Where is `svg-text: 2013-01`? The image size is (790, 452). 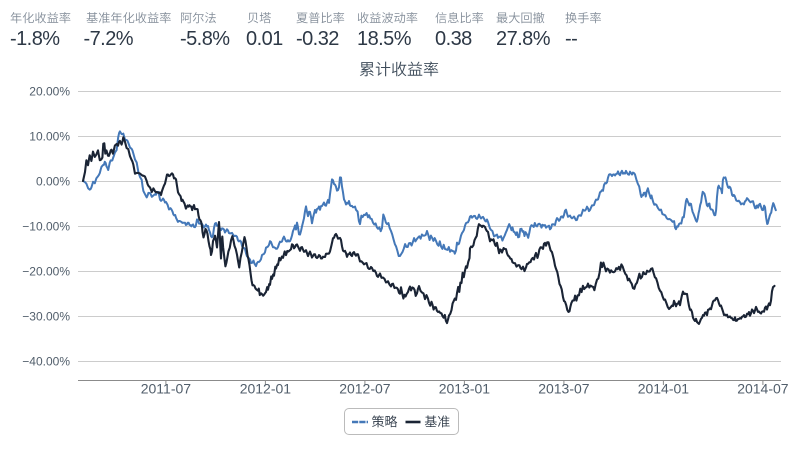 svg-text: 2013-01 is located at coordinates (465, 389).